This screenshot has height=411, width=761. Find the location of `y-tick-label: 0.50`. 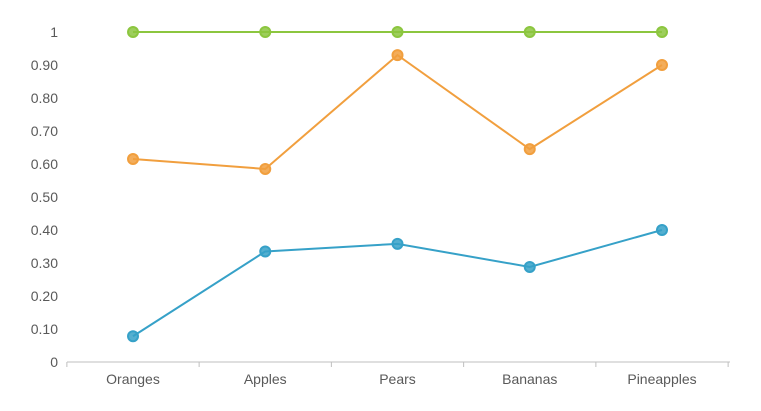

y-tick-label: 0.50 is located at coordinates (44, 197).